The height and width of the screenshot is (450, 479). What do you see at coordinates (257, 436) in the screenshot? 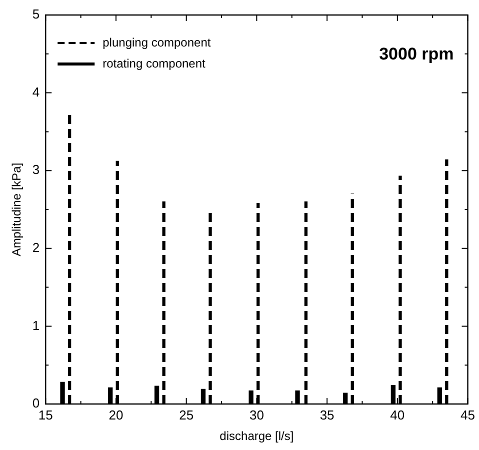
I see `x-axis-title: discharge [l/s]` at bounding box center [257, 436].